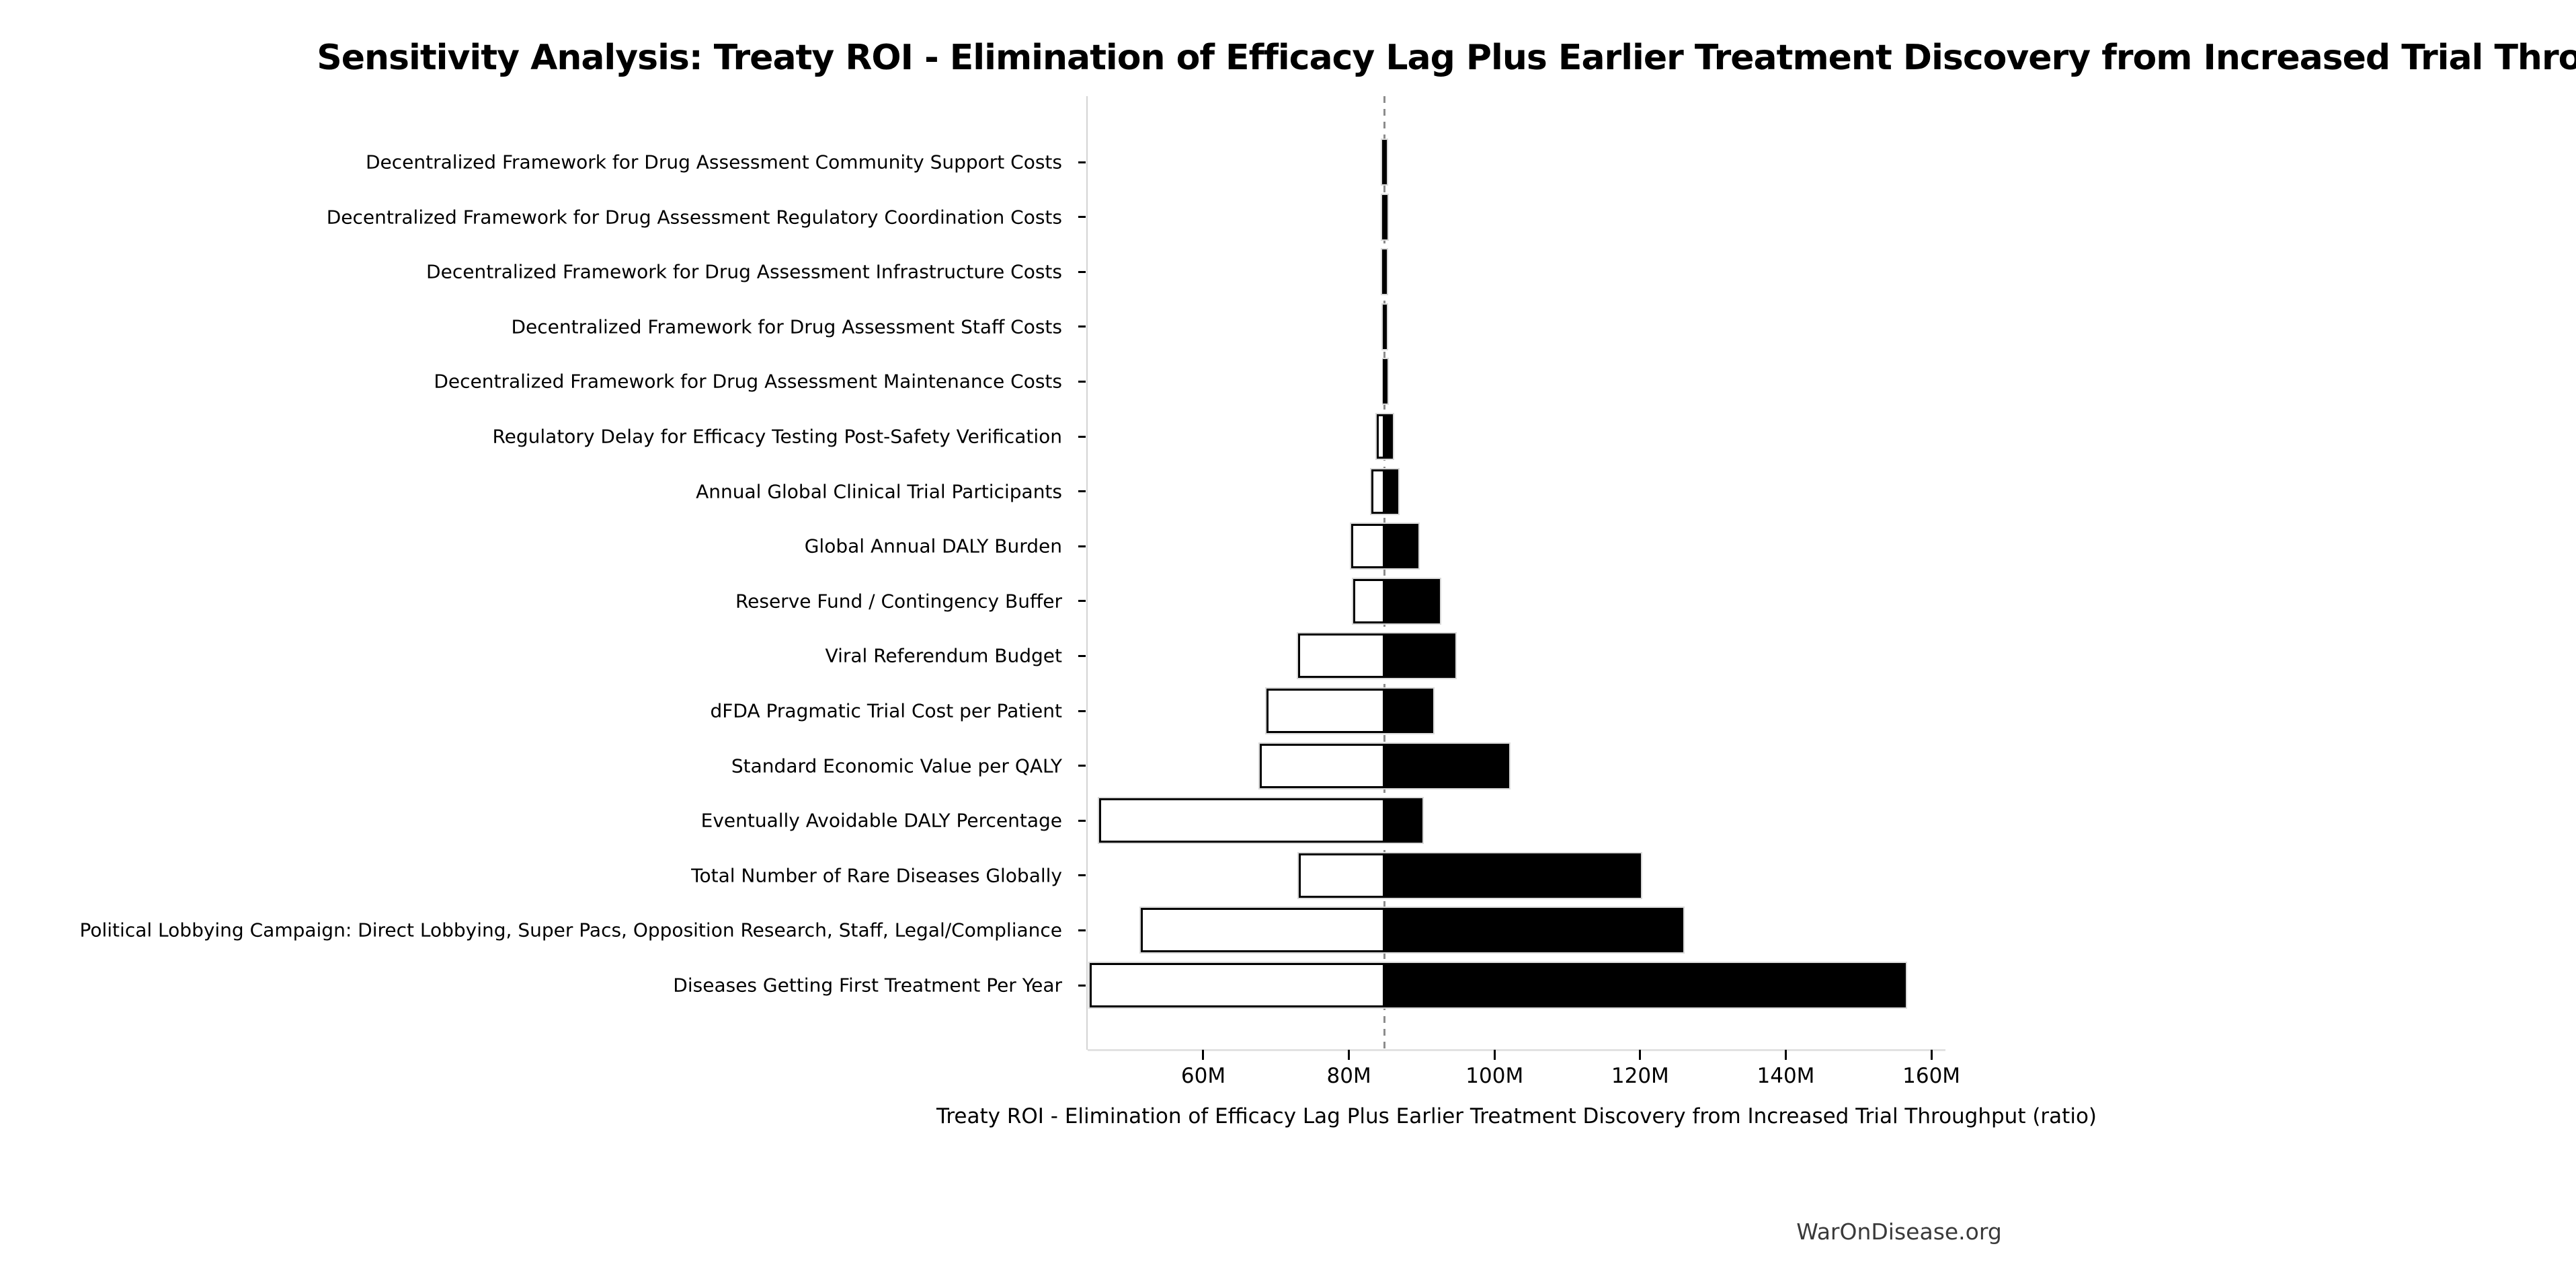 The height and width of the screenshot is (1269, 2576). What do you see at coordinates (1494, 1076) in the screenshot?
I see `x-axis-tick-label: 100M` at bounding box center [1494, 1076].